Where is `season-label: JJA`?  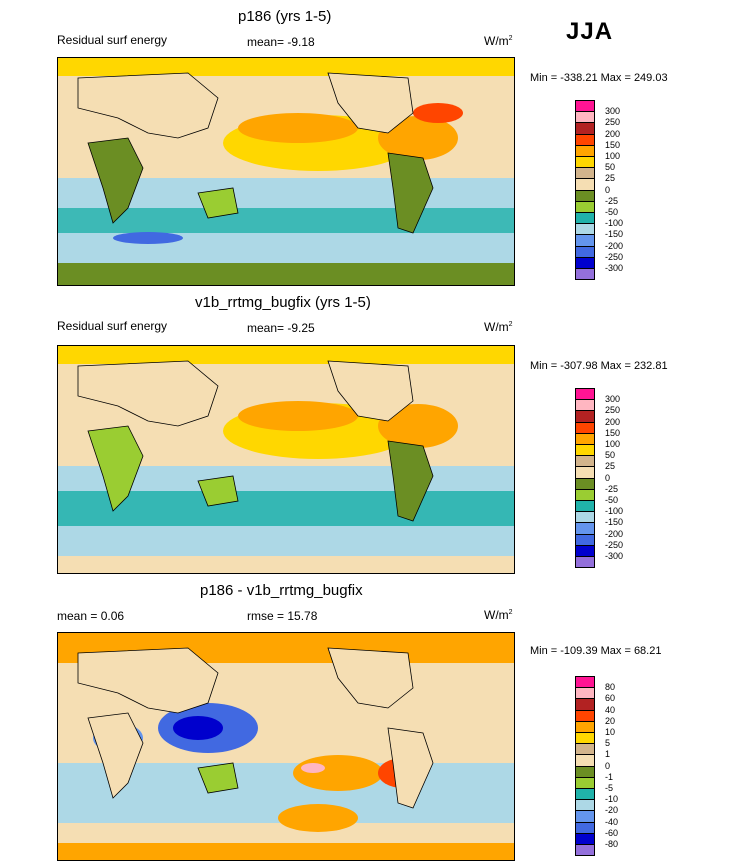
season-label: JJA is located at coordinates (590, 31).